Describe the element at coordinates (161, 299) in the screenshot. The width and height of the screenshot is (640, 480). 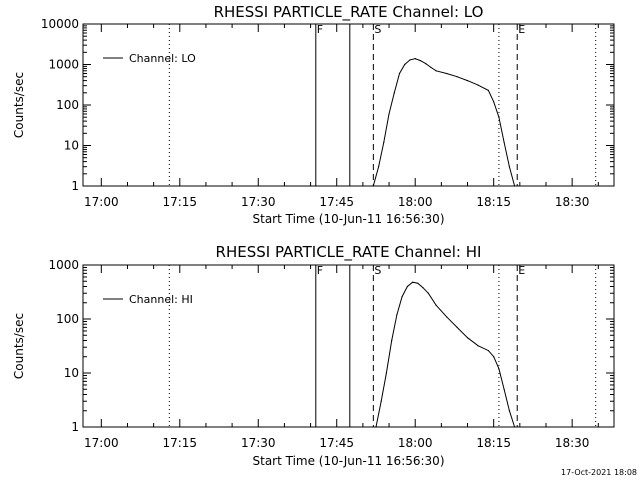
I see `legend-label: Channel: HI` at that location.